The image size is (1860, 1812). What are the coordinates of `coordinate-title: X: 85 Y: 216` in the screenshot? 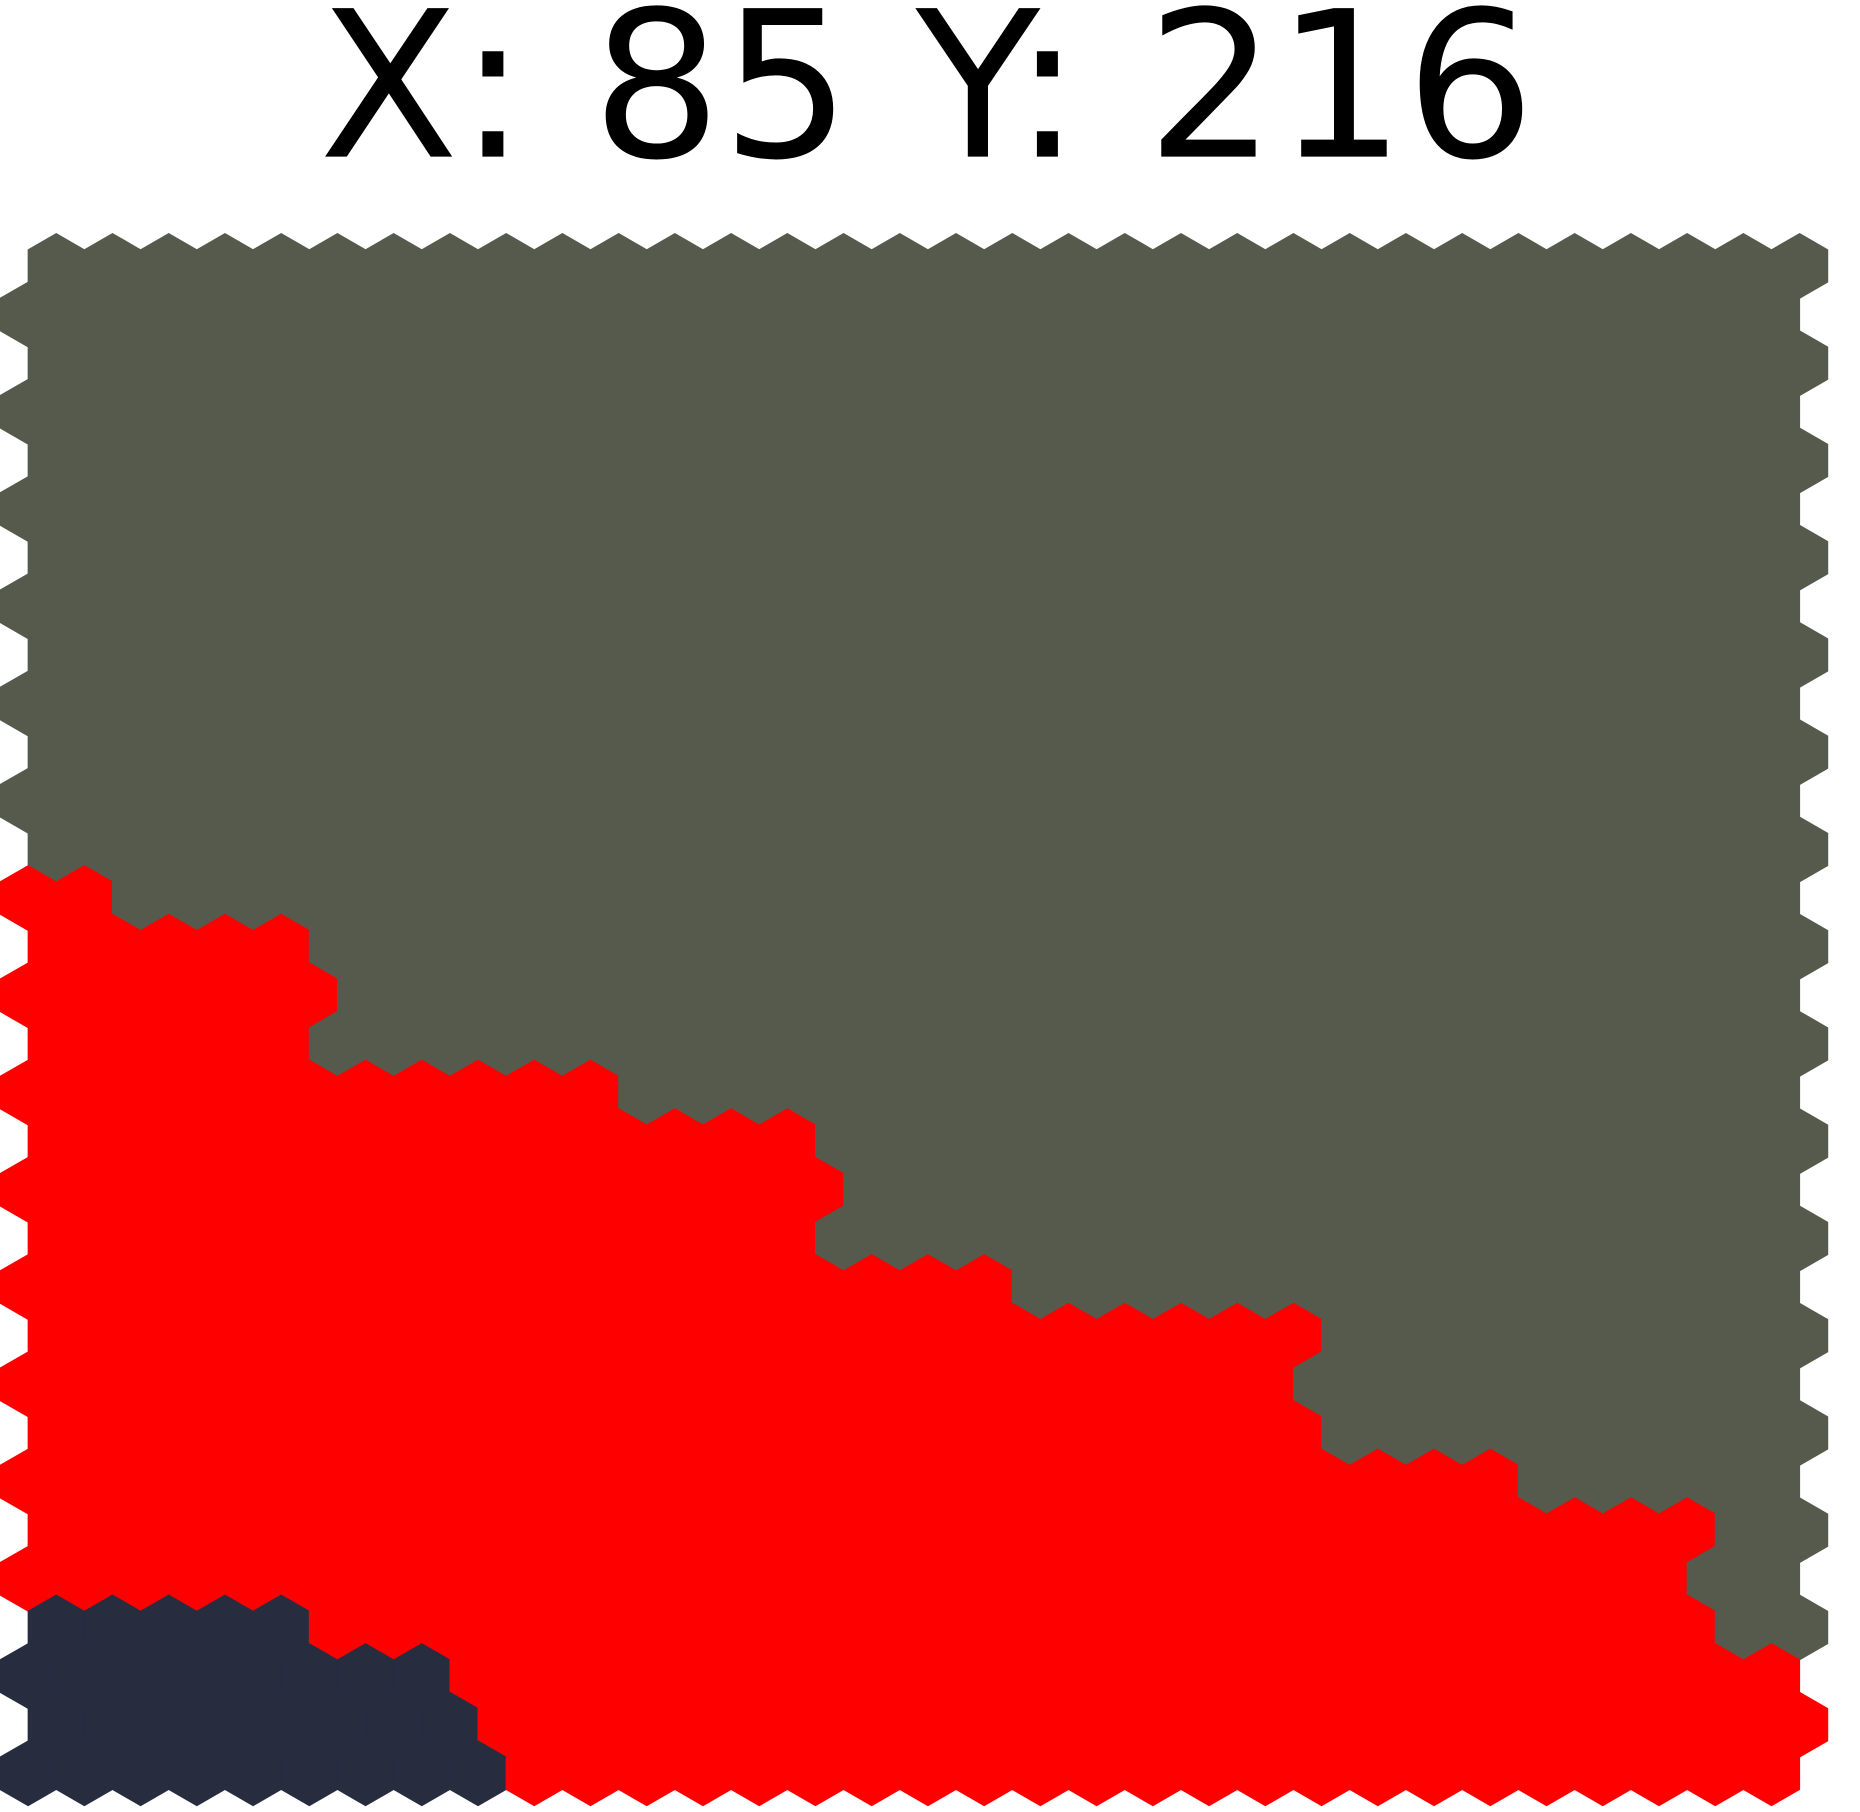 It's located at (927, 103).